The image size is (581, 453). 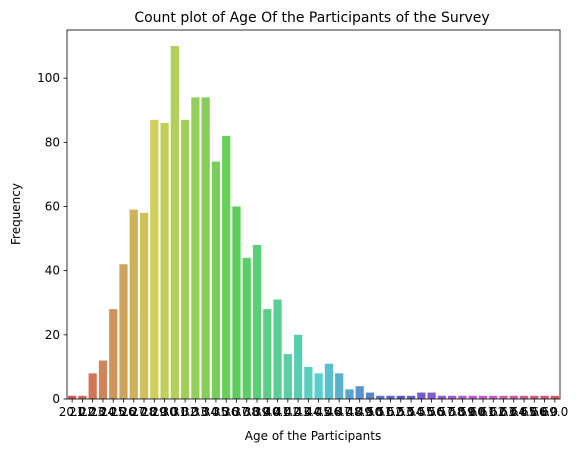 What do you see at coordinates (359, 392) in the screenshot?
I see `bar-48.0` at bounding box center [359, 392].